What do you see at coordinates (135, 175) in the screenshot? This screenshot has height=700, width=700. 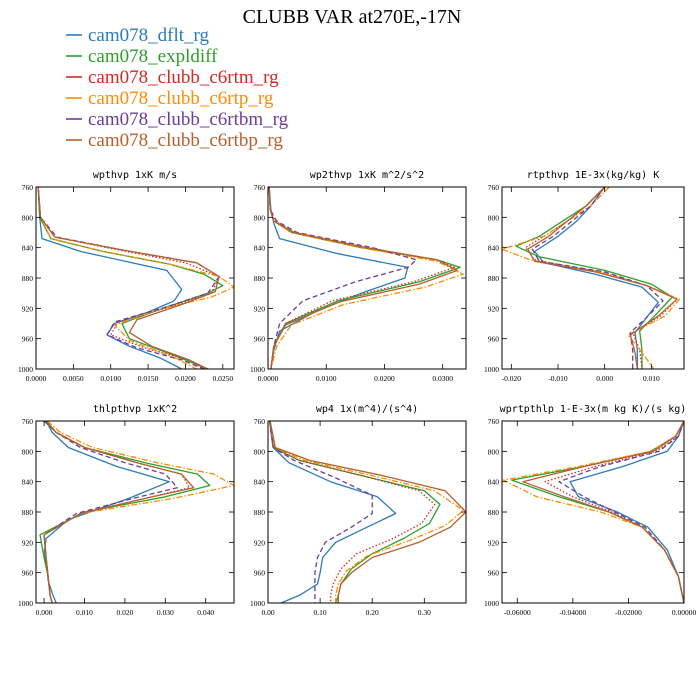 I see `panel-title: wpthvp 1xK m/s` at bounding box center [135, 175].